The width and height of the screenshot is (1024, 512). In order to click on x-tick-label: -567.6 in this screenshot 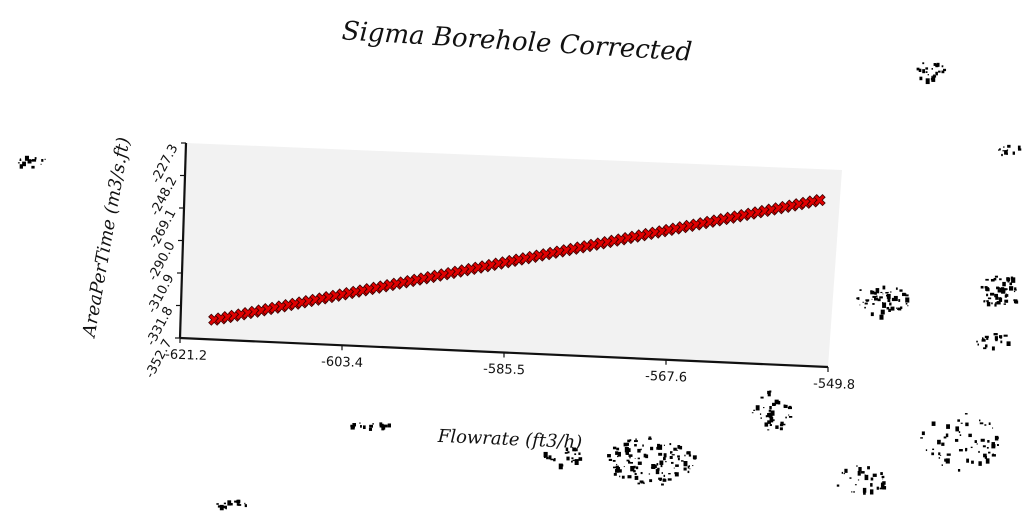, I will do `click(666, 377)`.